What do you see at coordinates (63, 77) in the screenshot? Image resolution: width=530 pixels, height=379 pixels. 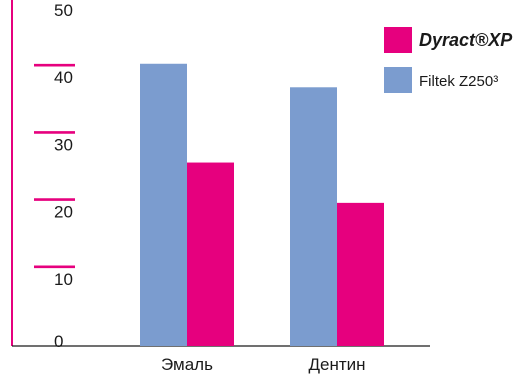 I see `y-tick-label: 40` at bounding box center [63, 77].